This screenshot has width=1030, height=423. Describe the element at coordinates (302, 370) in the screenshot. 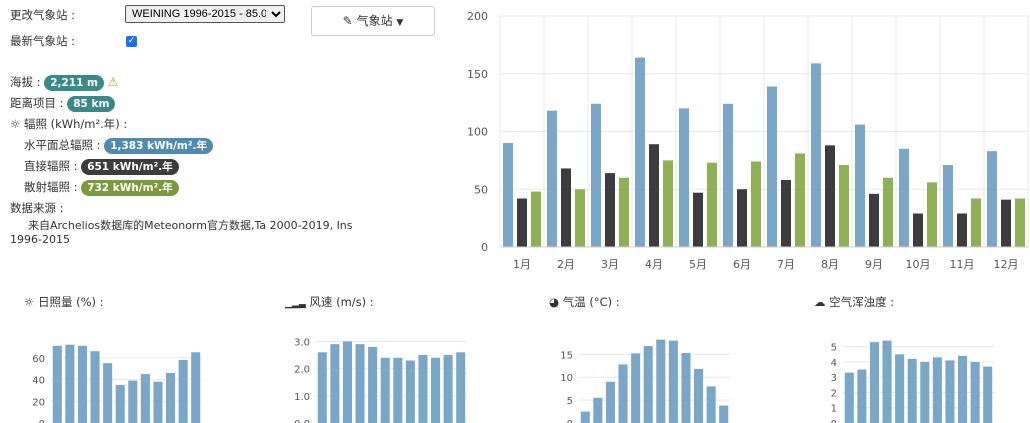

I see `y-tick-label: 2.0` at that location.